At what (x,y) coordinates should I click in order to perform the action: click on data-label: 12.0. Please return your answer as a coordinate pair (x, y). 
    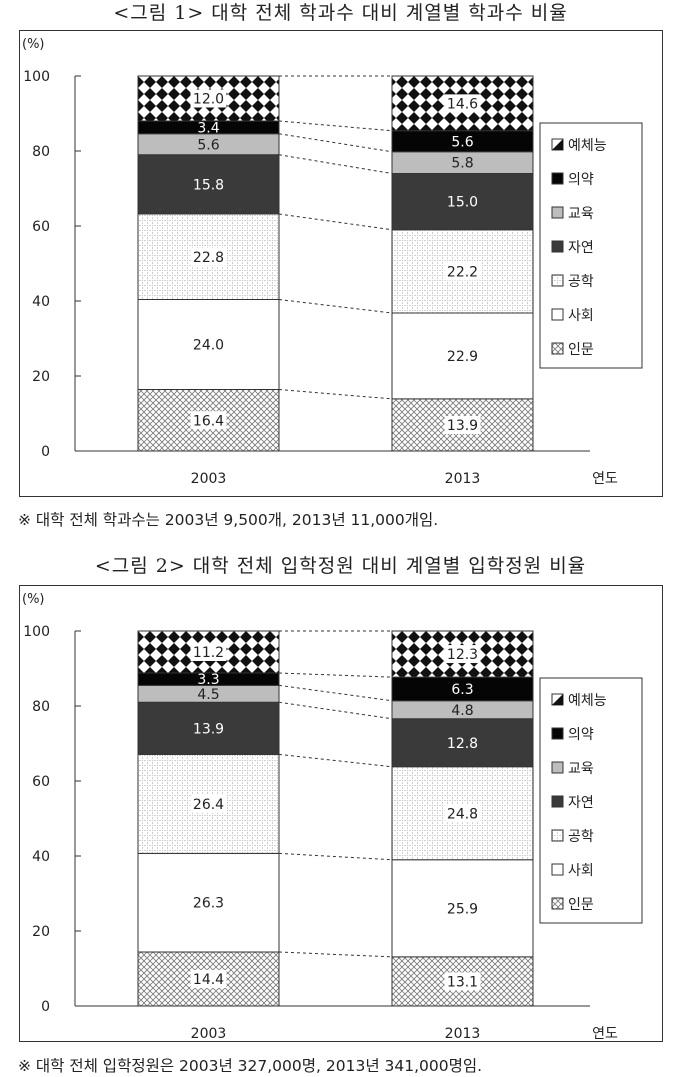
    Looking at the image, I should click on (208, 100).